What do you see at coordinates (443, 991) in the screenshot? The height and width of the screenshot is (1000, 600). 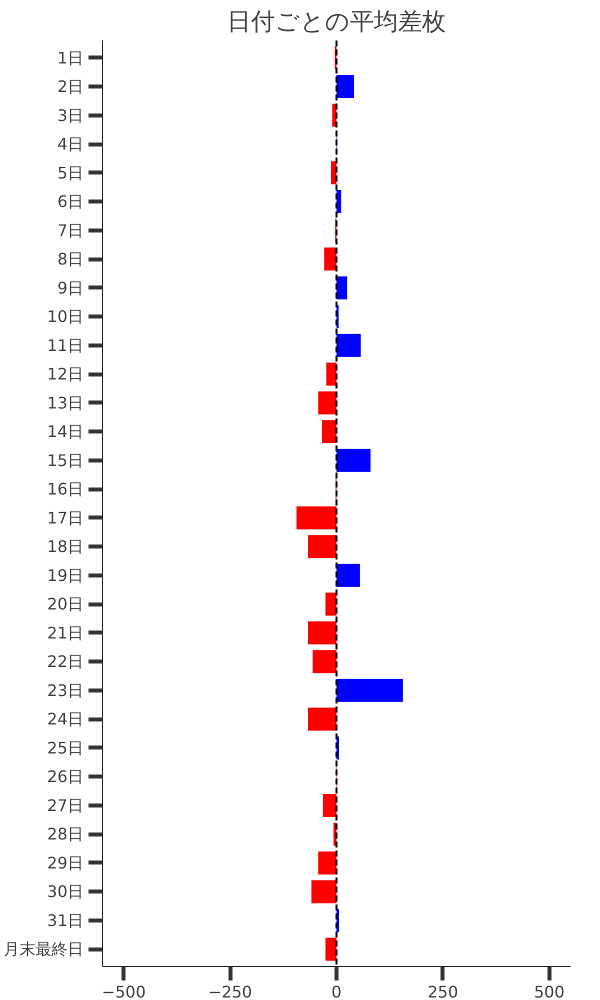 I see `x-tick-label: 250` at bounding box center [443, 991].